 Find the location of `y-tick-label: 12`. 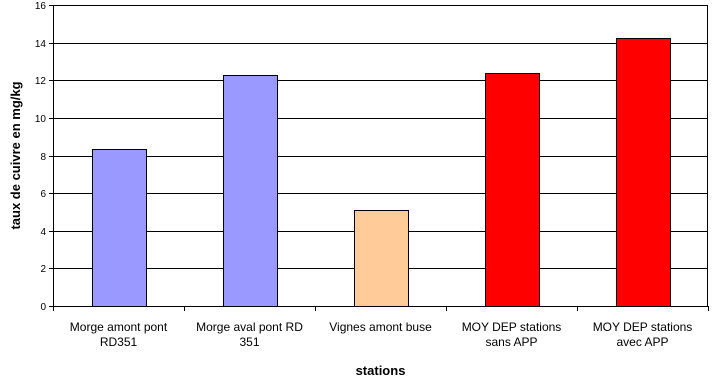

y-tick-label: 12 is located at coordinates (41, 81).